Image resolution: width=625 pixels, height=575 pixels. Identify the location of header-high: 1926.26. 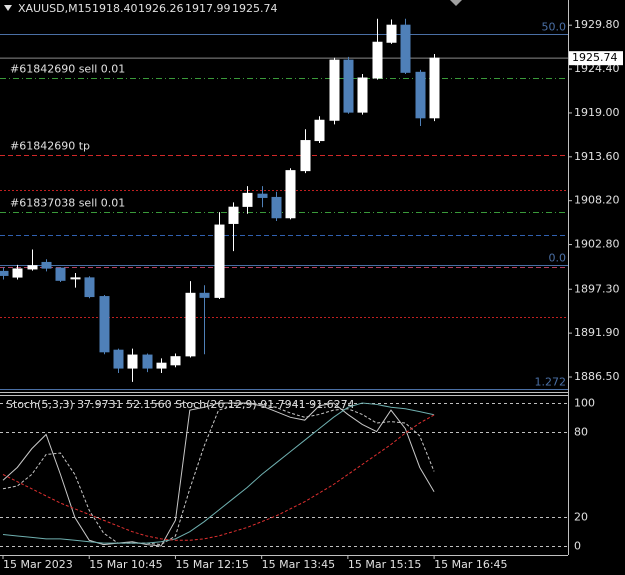
(161, 8).